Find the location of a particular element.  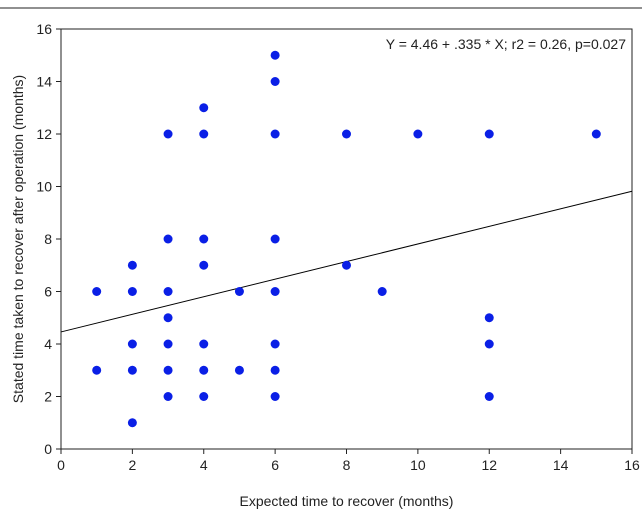

y-tick-label: 4 is located at coordinates (48, 344).